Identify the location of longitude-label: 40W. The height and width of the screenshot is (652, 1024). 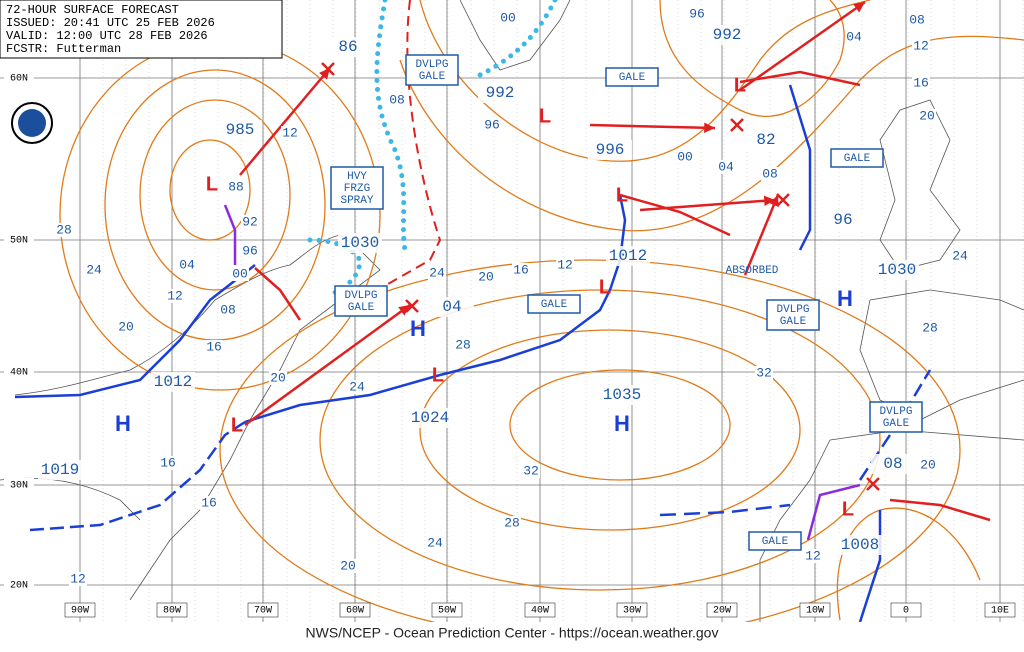
(540, 611).